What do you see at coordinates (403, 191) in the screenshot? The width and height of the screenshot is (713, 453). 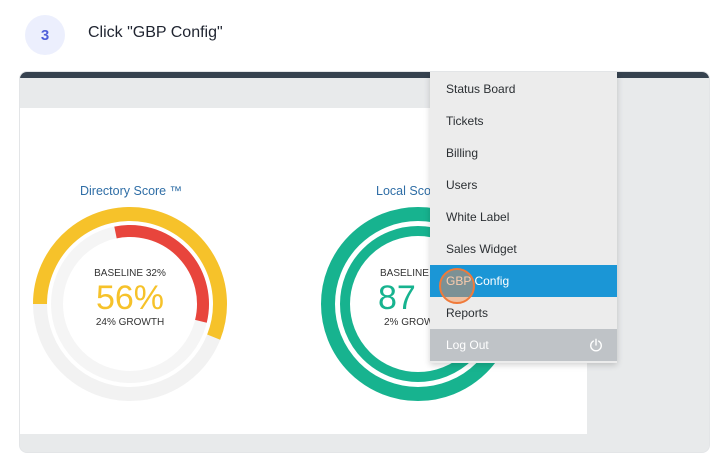 I see `local-score-title: Local Sco` at bounding box center [403, 191].